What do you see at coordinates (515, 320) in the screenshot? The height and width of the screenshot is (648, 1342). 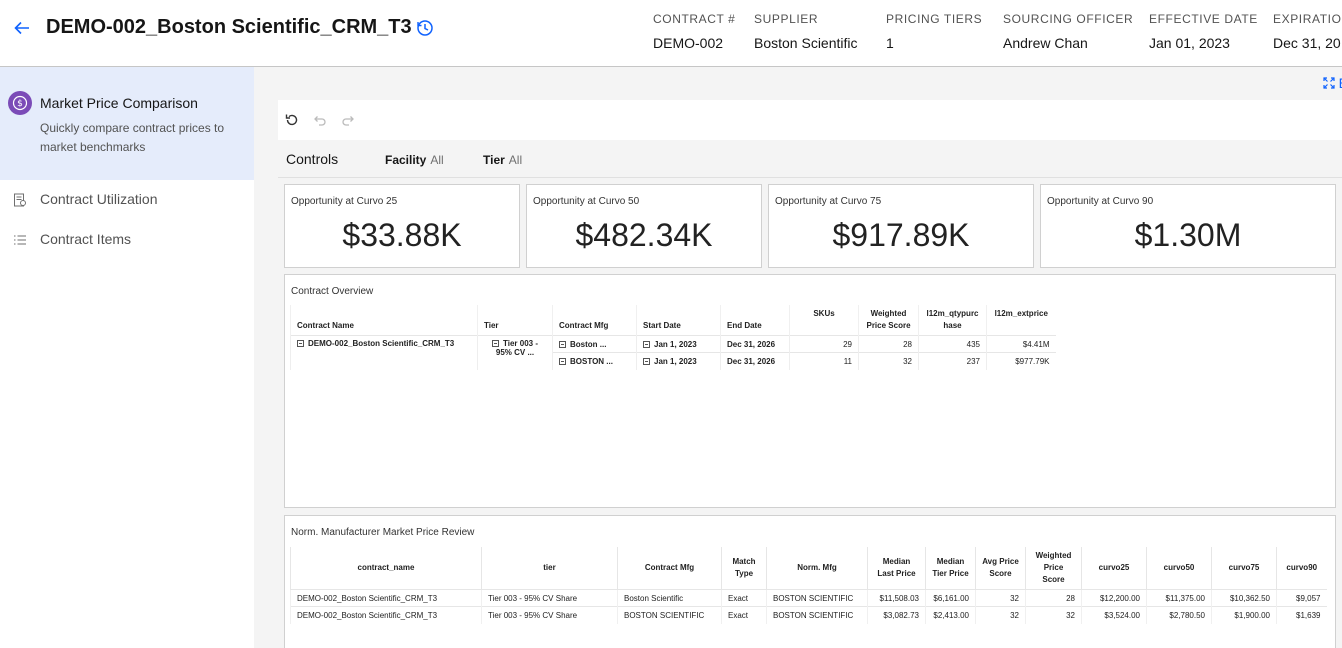 I see `column-header: Tier` at bounding box center [515, 320].